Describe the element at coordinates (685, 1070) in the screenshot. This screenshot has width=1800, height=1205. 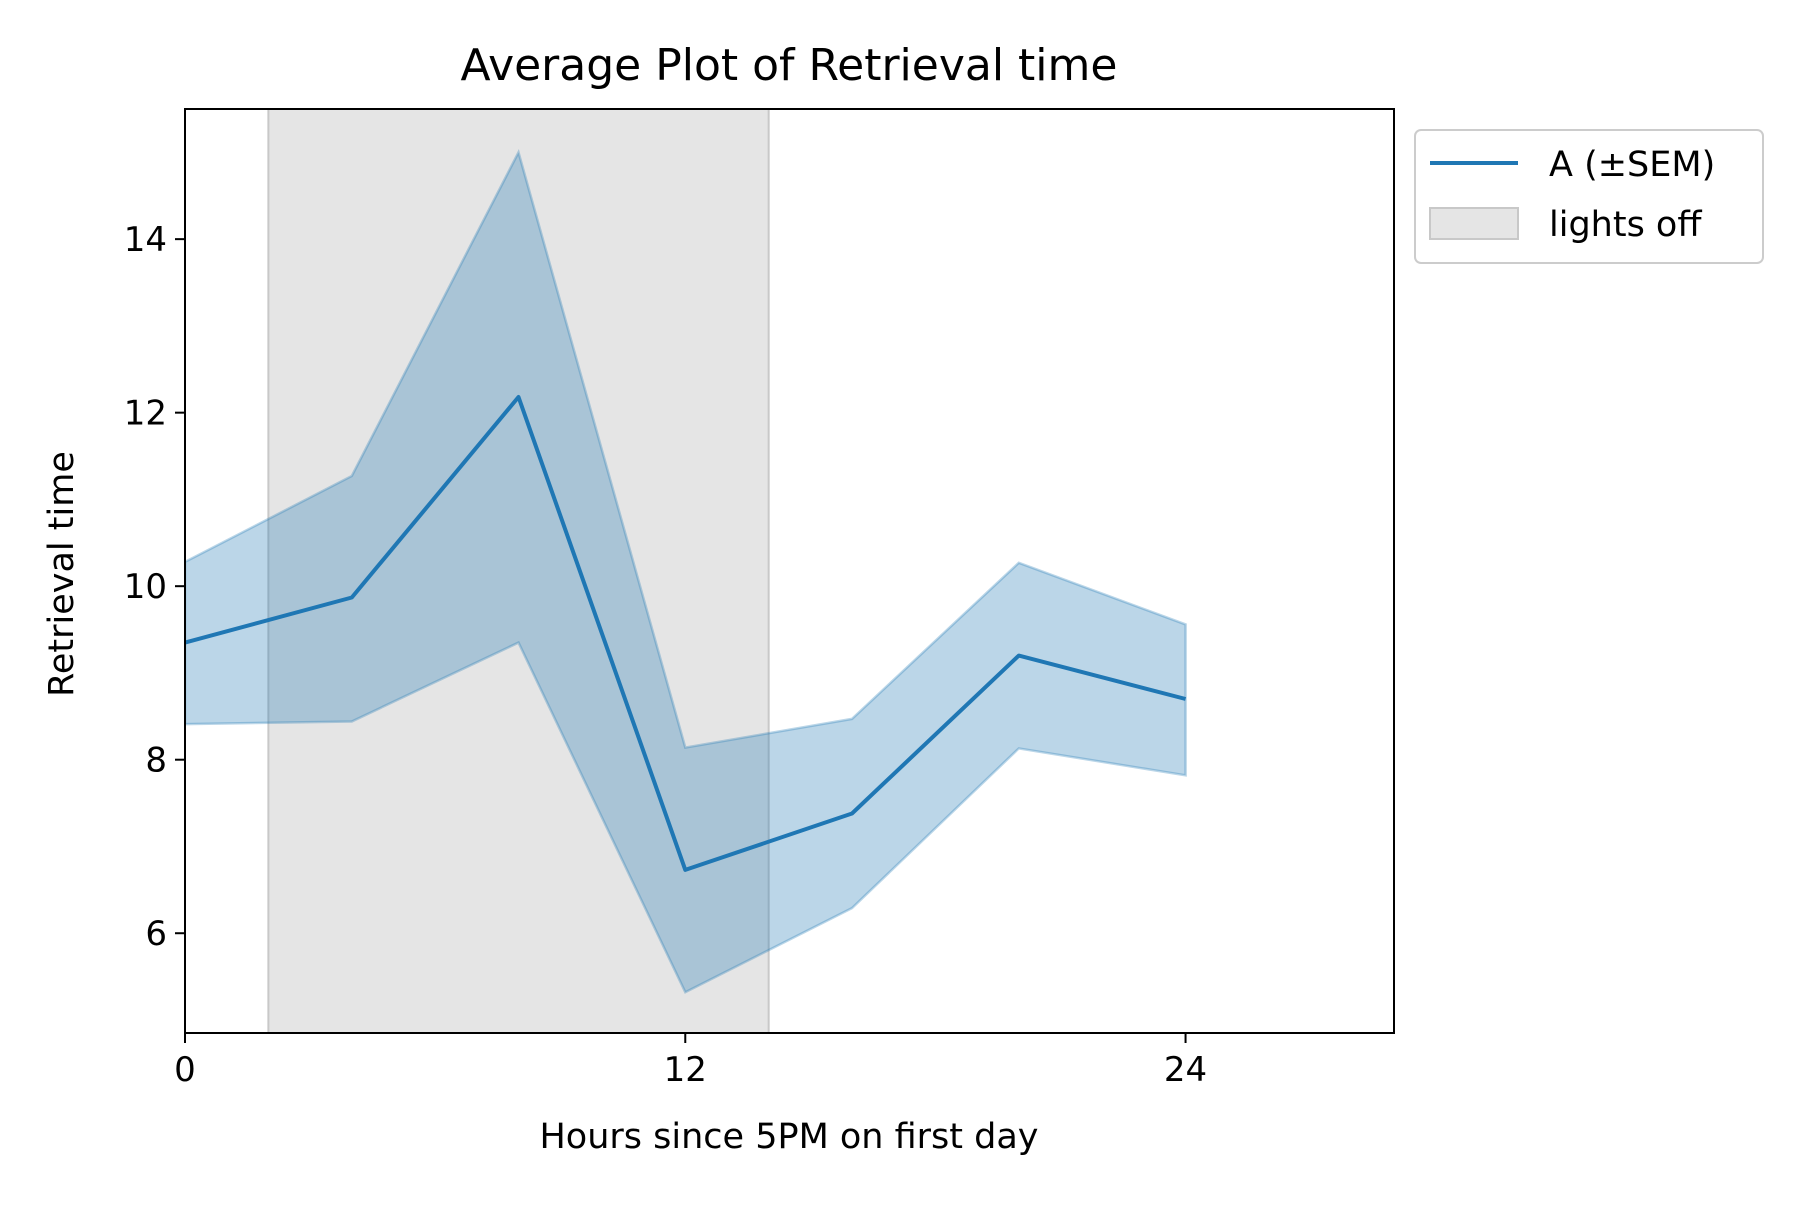
I see `x-tick-label: 12` at that location.